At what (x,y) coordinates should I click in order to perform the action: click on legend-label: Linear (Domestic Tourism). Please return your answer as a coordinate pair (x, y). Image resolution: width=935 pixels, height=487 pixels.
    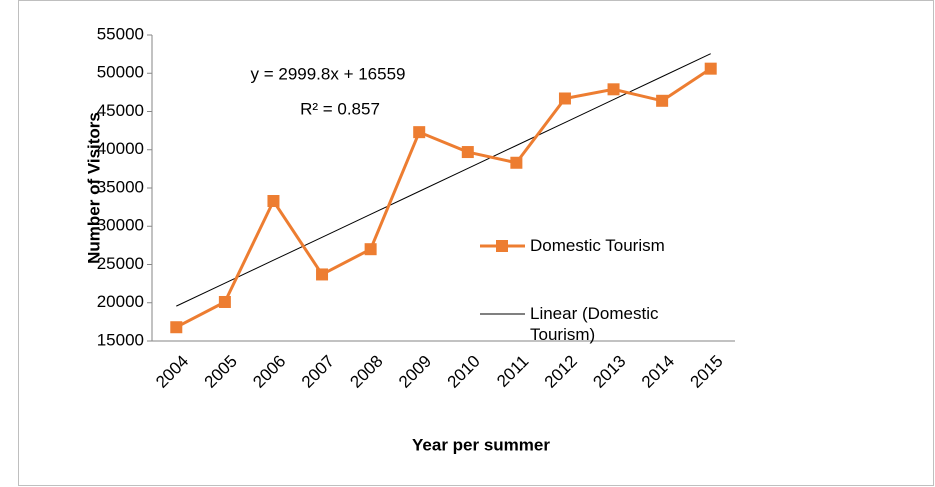
    Looking at the image, I should click on (594, 324).